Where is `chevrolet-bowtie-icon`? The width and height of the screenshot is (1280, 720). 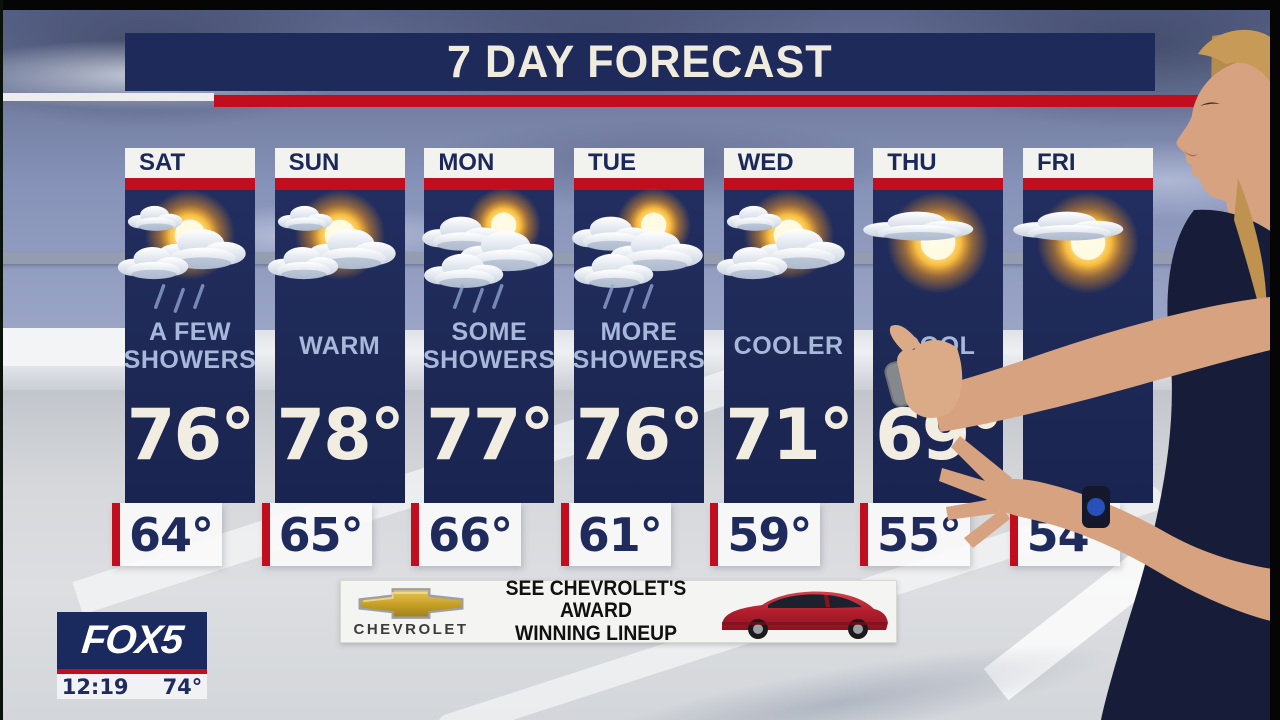 chevrolet-bowtie-icon is located at coordinates (411, 603).